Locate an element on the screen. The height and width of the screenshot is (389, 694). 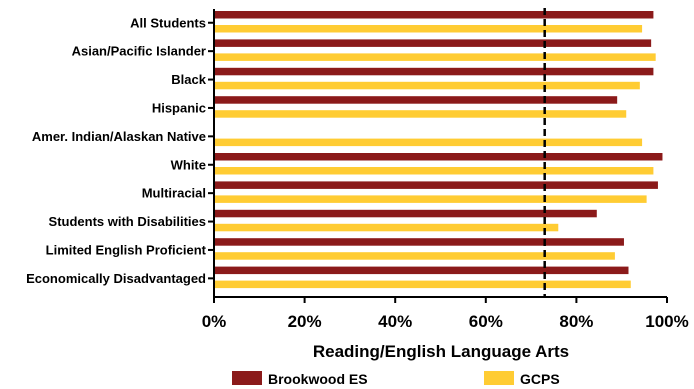
legend-label-brookwood: Brookwood ES is located at coordinates (318, 379).